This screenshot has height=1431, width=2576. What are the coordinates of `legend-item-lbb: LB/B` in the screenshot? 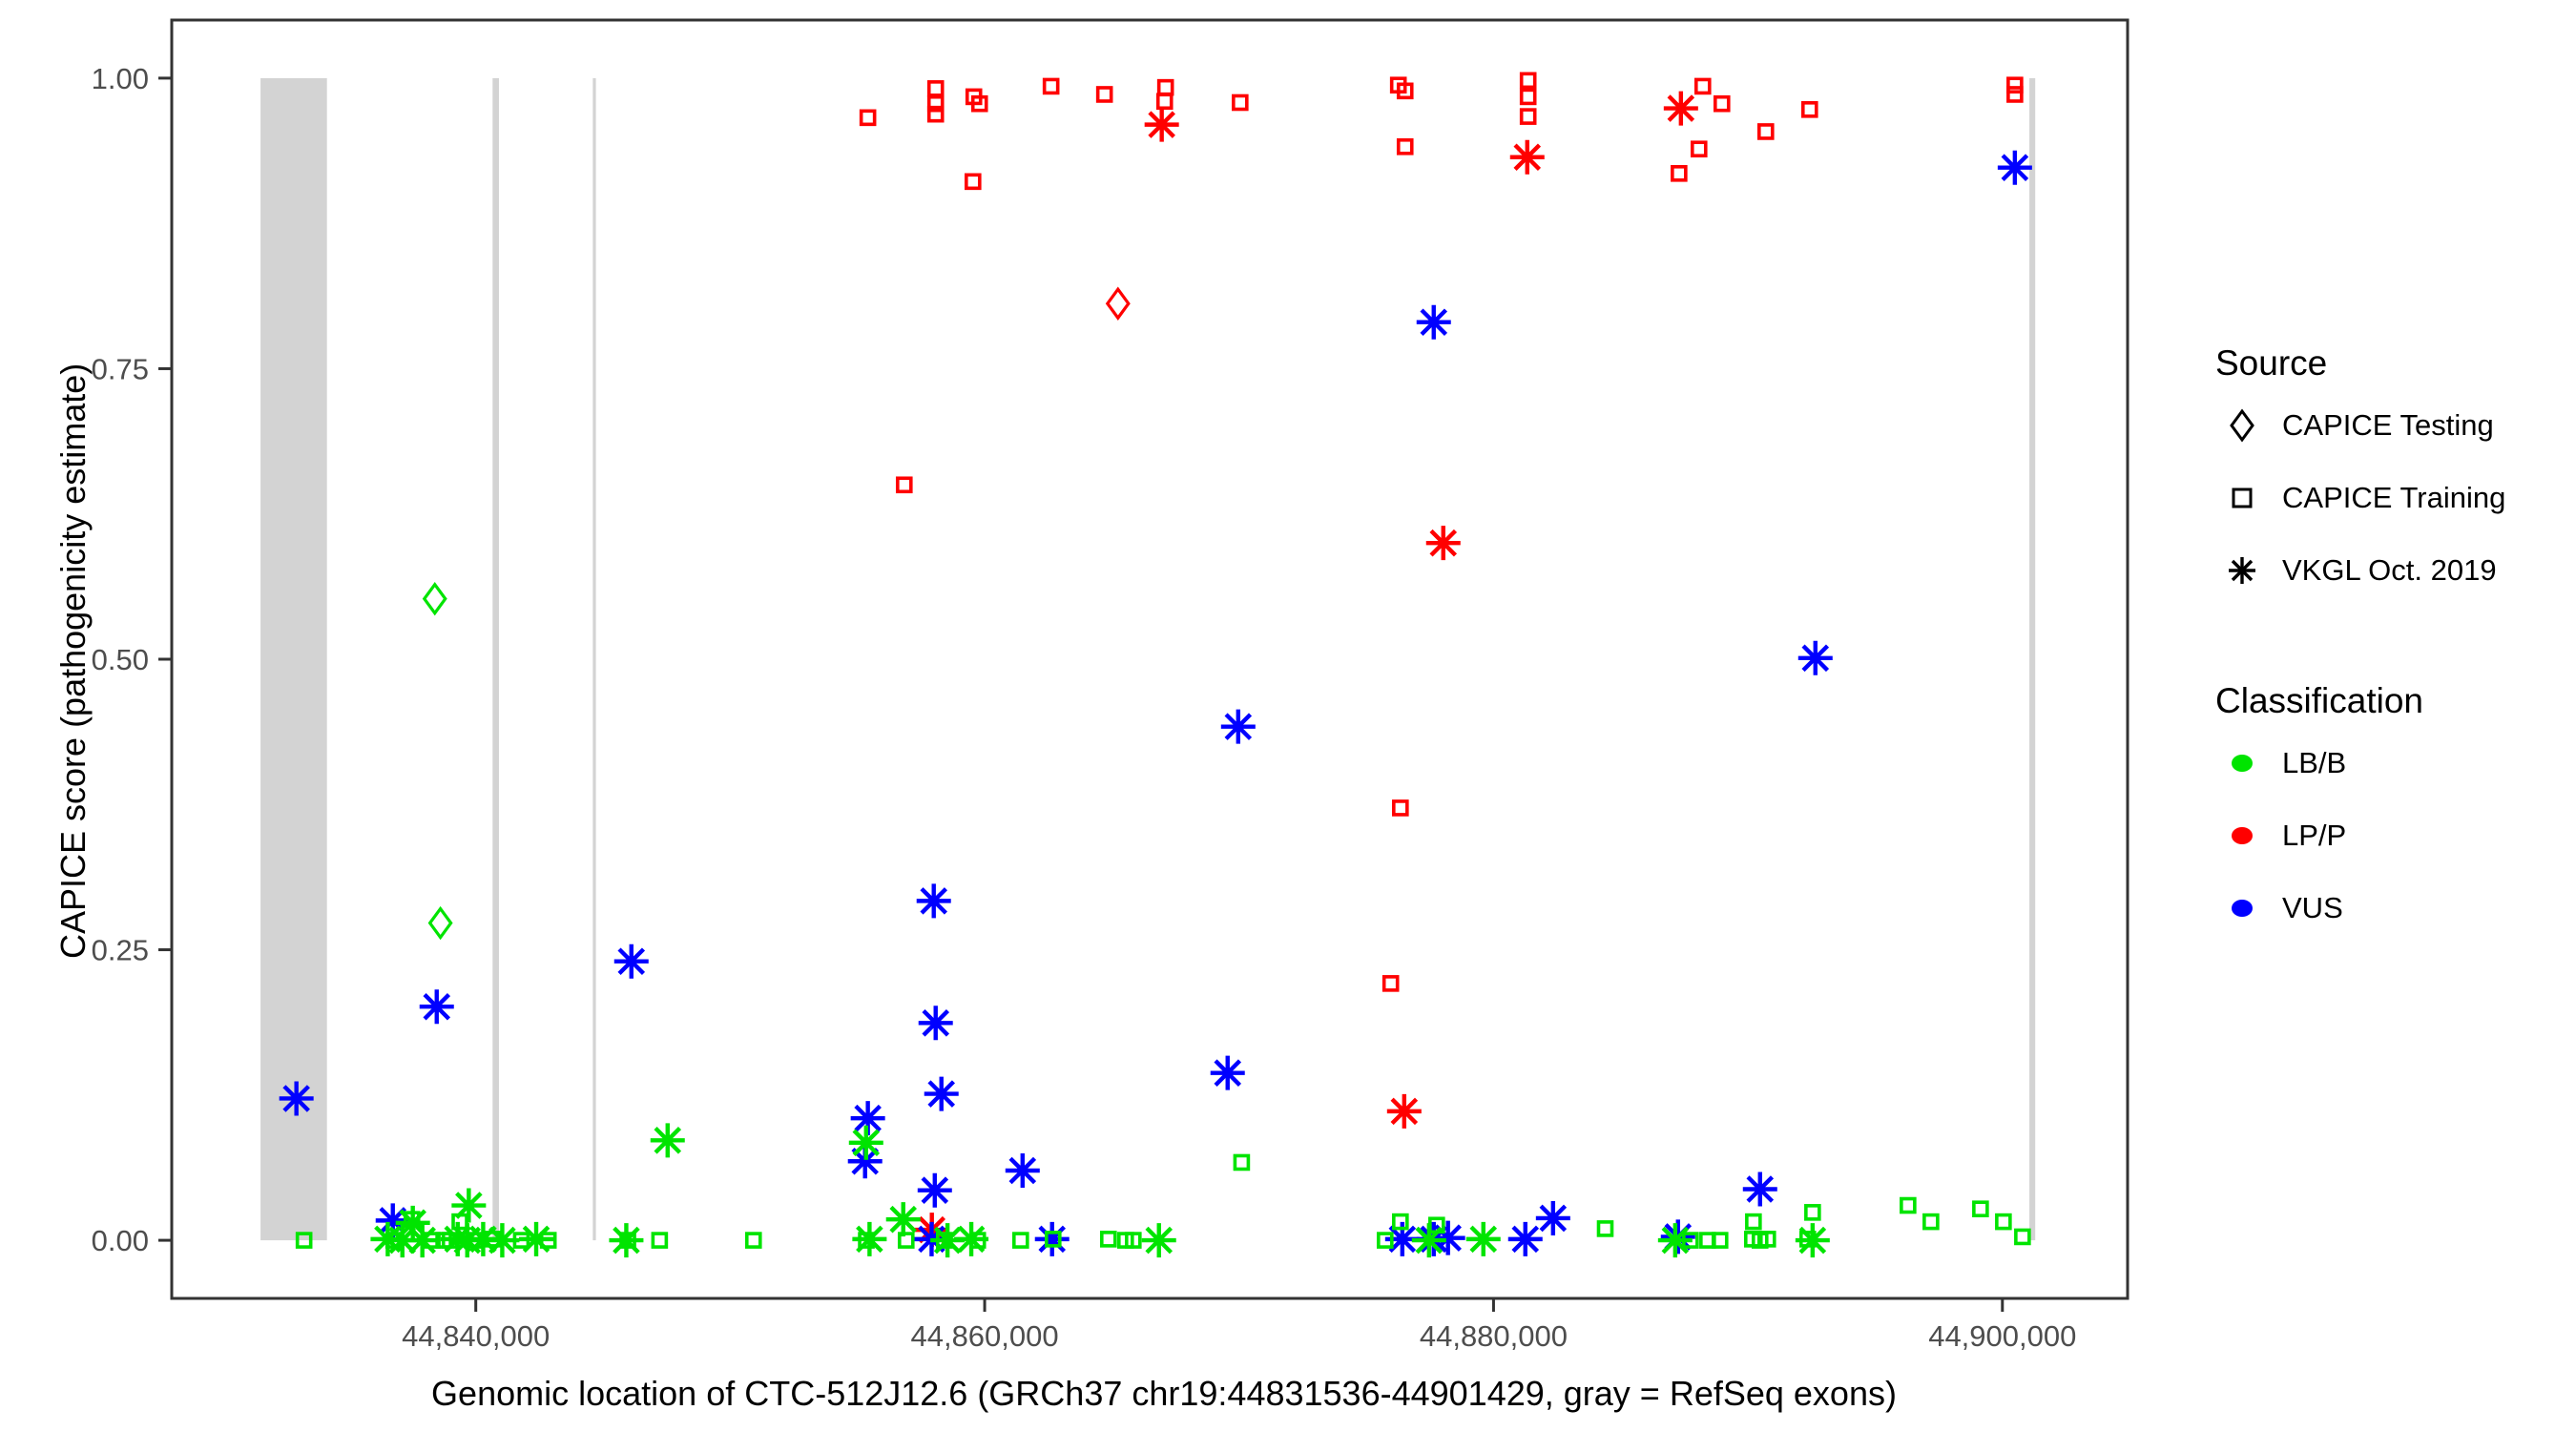 It's located at (2391, 763).